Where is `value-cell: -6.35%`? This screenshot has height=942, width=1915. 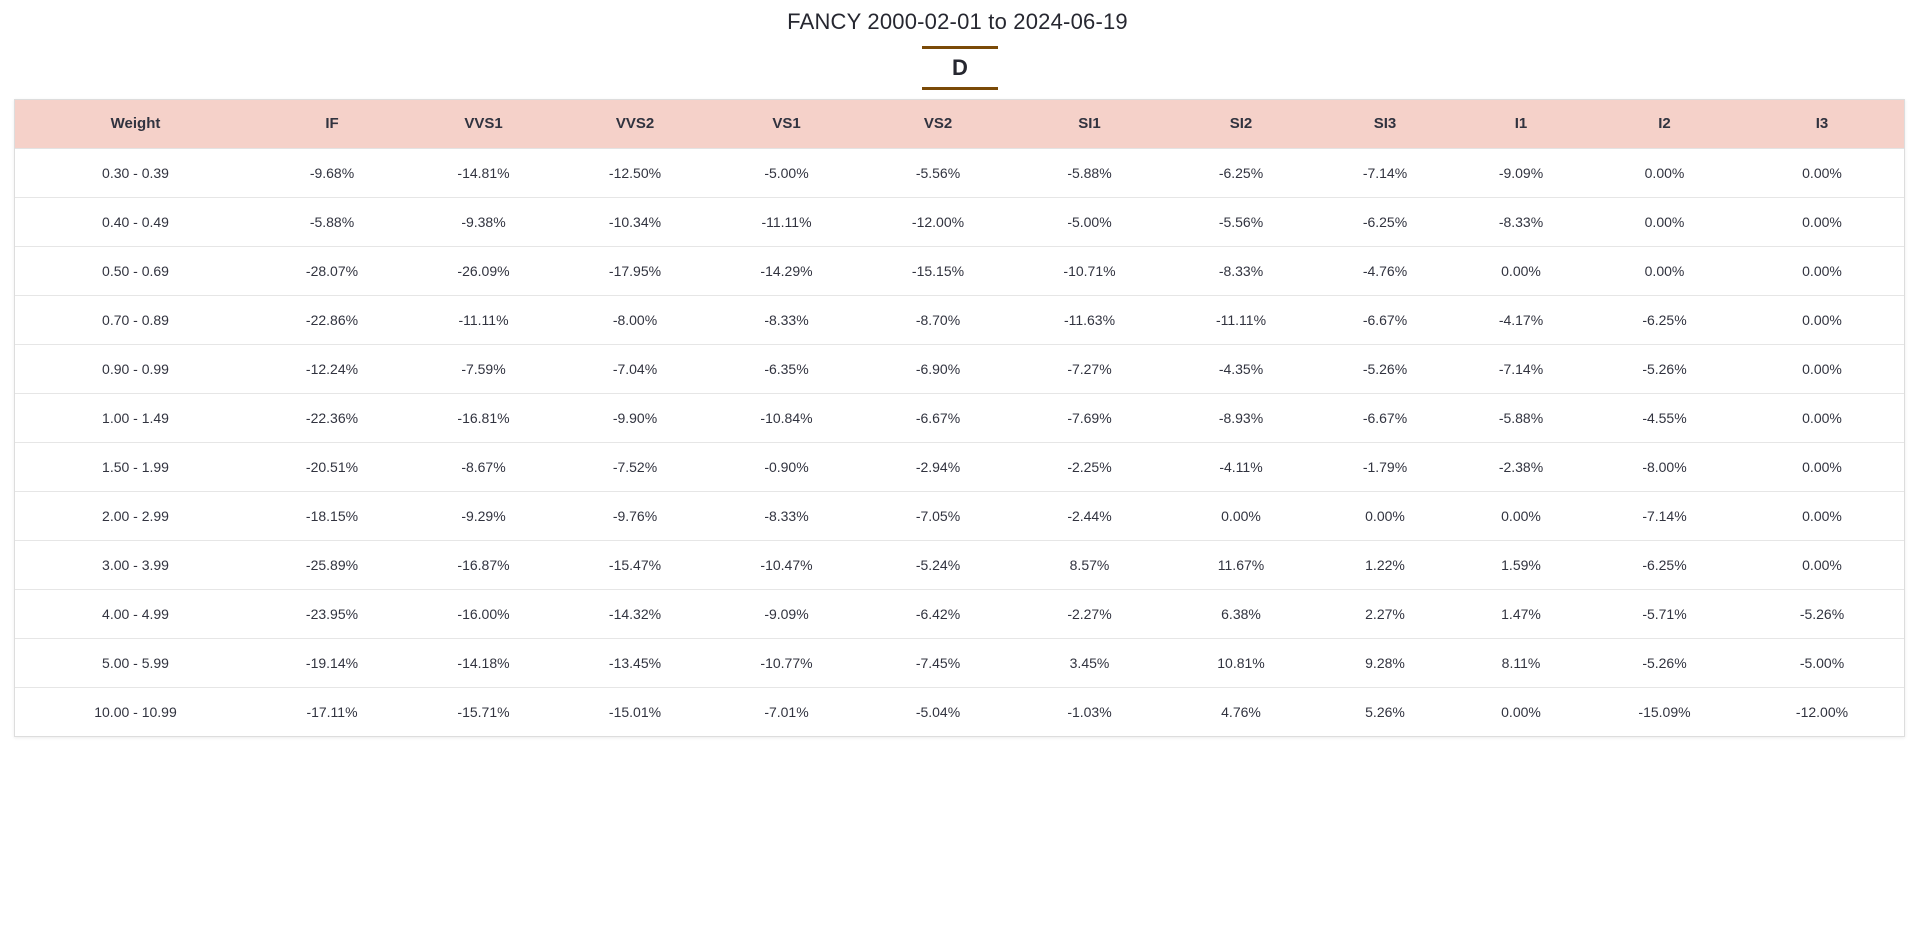
value-cell: -6.35% is located at coordinates (786, 368).